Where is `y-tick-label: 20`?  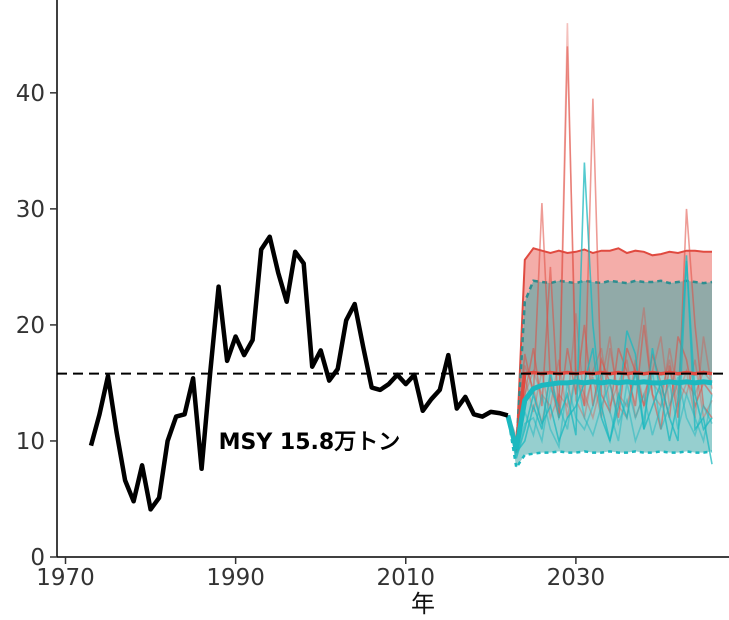
y-tick-label: 20 is located at coordinates (30, 326).